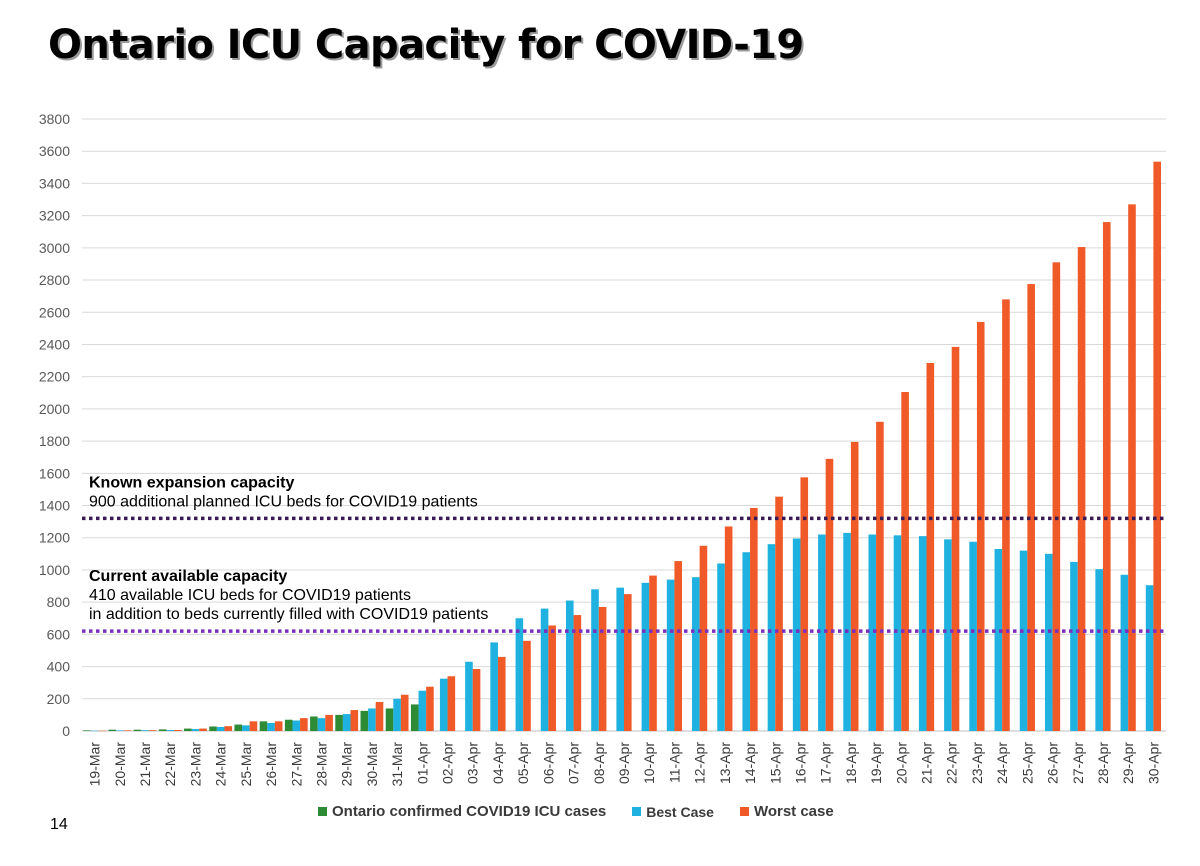  Describe the element at coordinates (1002, 763) in the screenshot. I see `x-tick-label: 24-Apr` at that location.